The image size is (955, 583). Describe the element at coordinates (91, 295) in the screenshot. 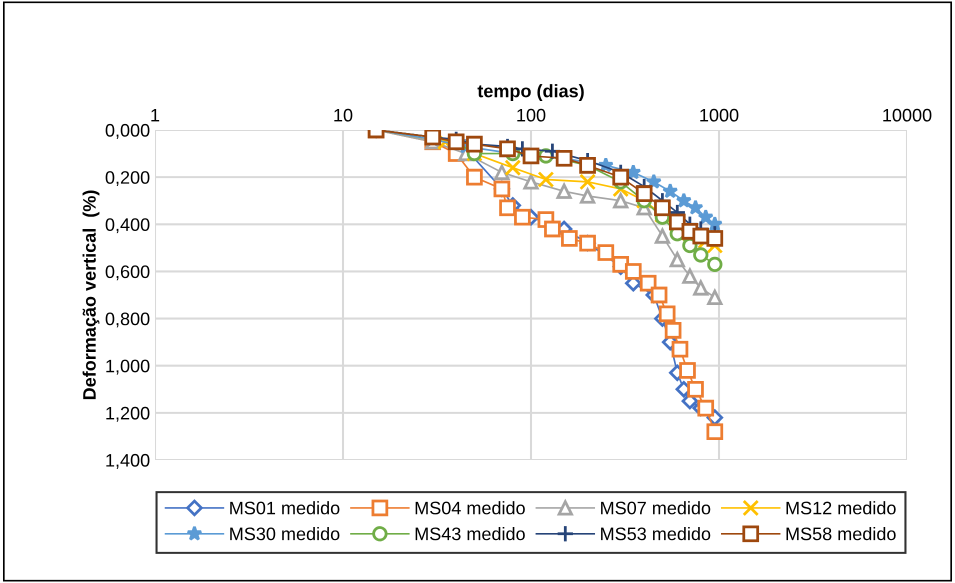

I see `y-axis-title: Deformação vertical (%)` at that location.